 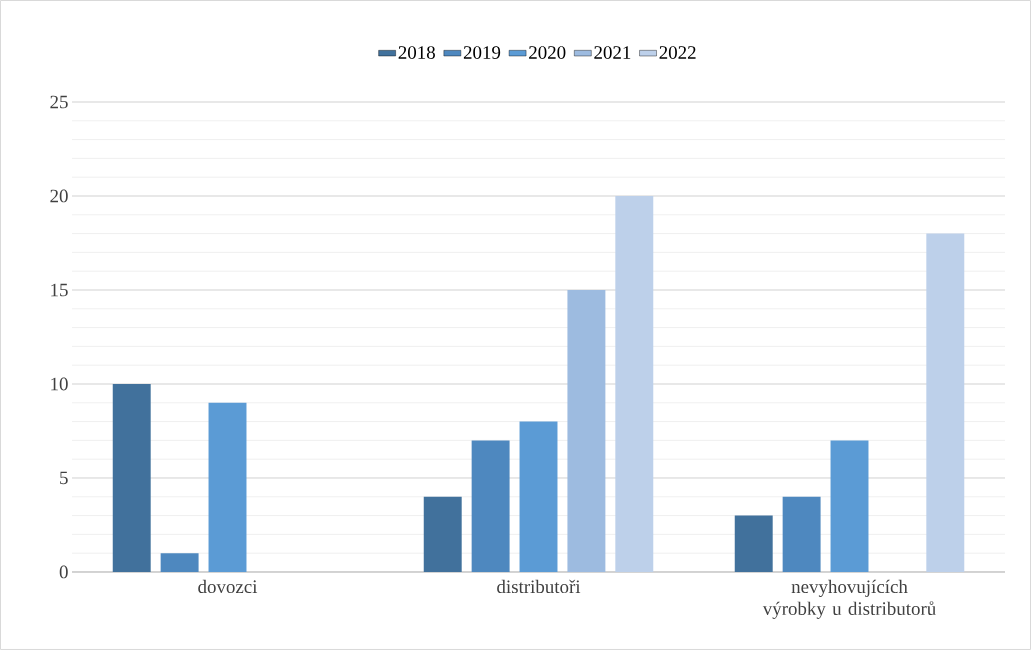 What do you see at coordinates (63, 572) in the screenshot?
I see `y-tick-label: 0` at bounding box center [63, 572].